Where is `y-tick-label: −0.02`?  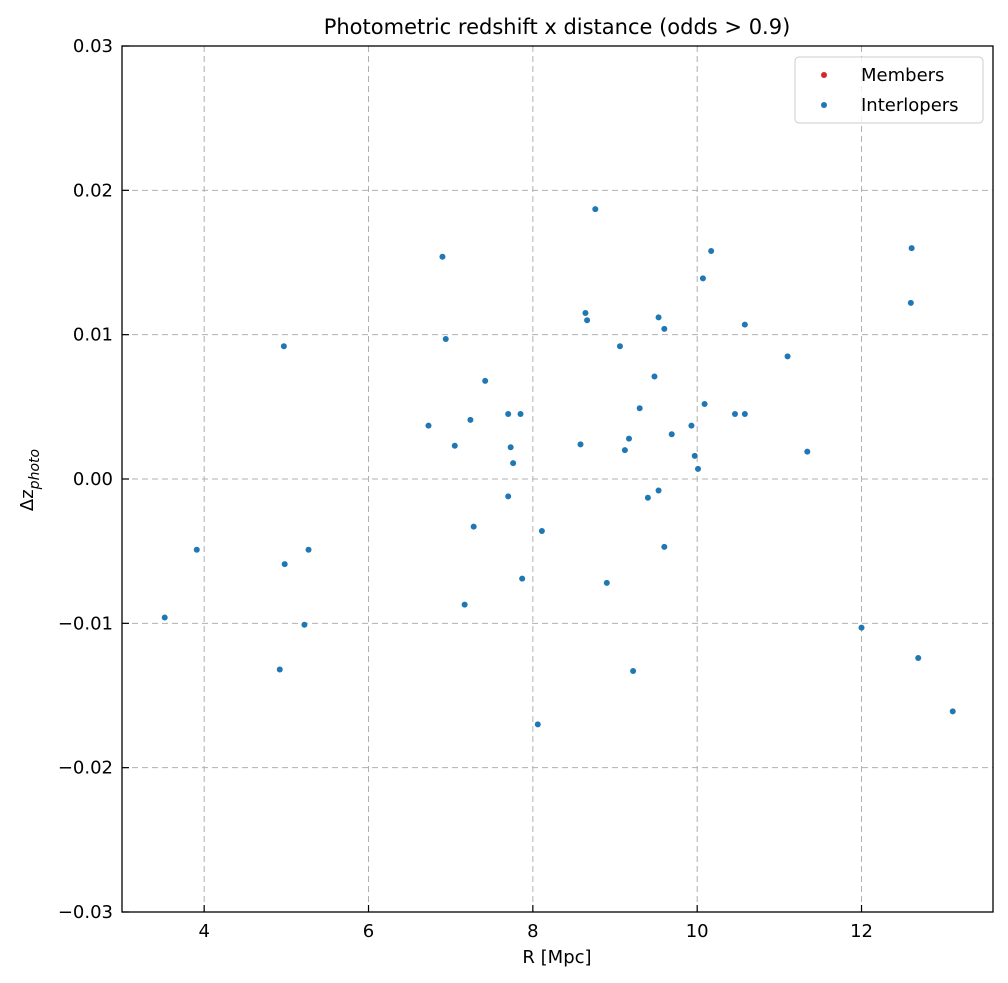 y-tick-label: −0.02 is located at coordinates (85, 768).